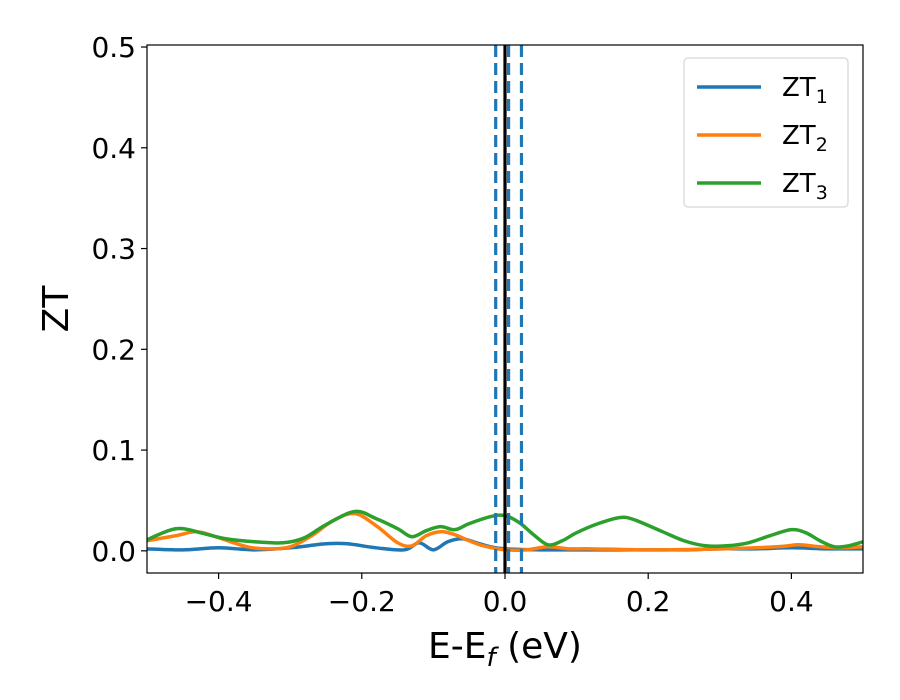  Describe the element at coordinates (113, 349) in the screenshot. I see `y-tick-label: 0.2` at that location.